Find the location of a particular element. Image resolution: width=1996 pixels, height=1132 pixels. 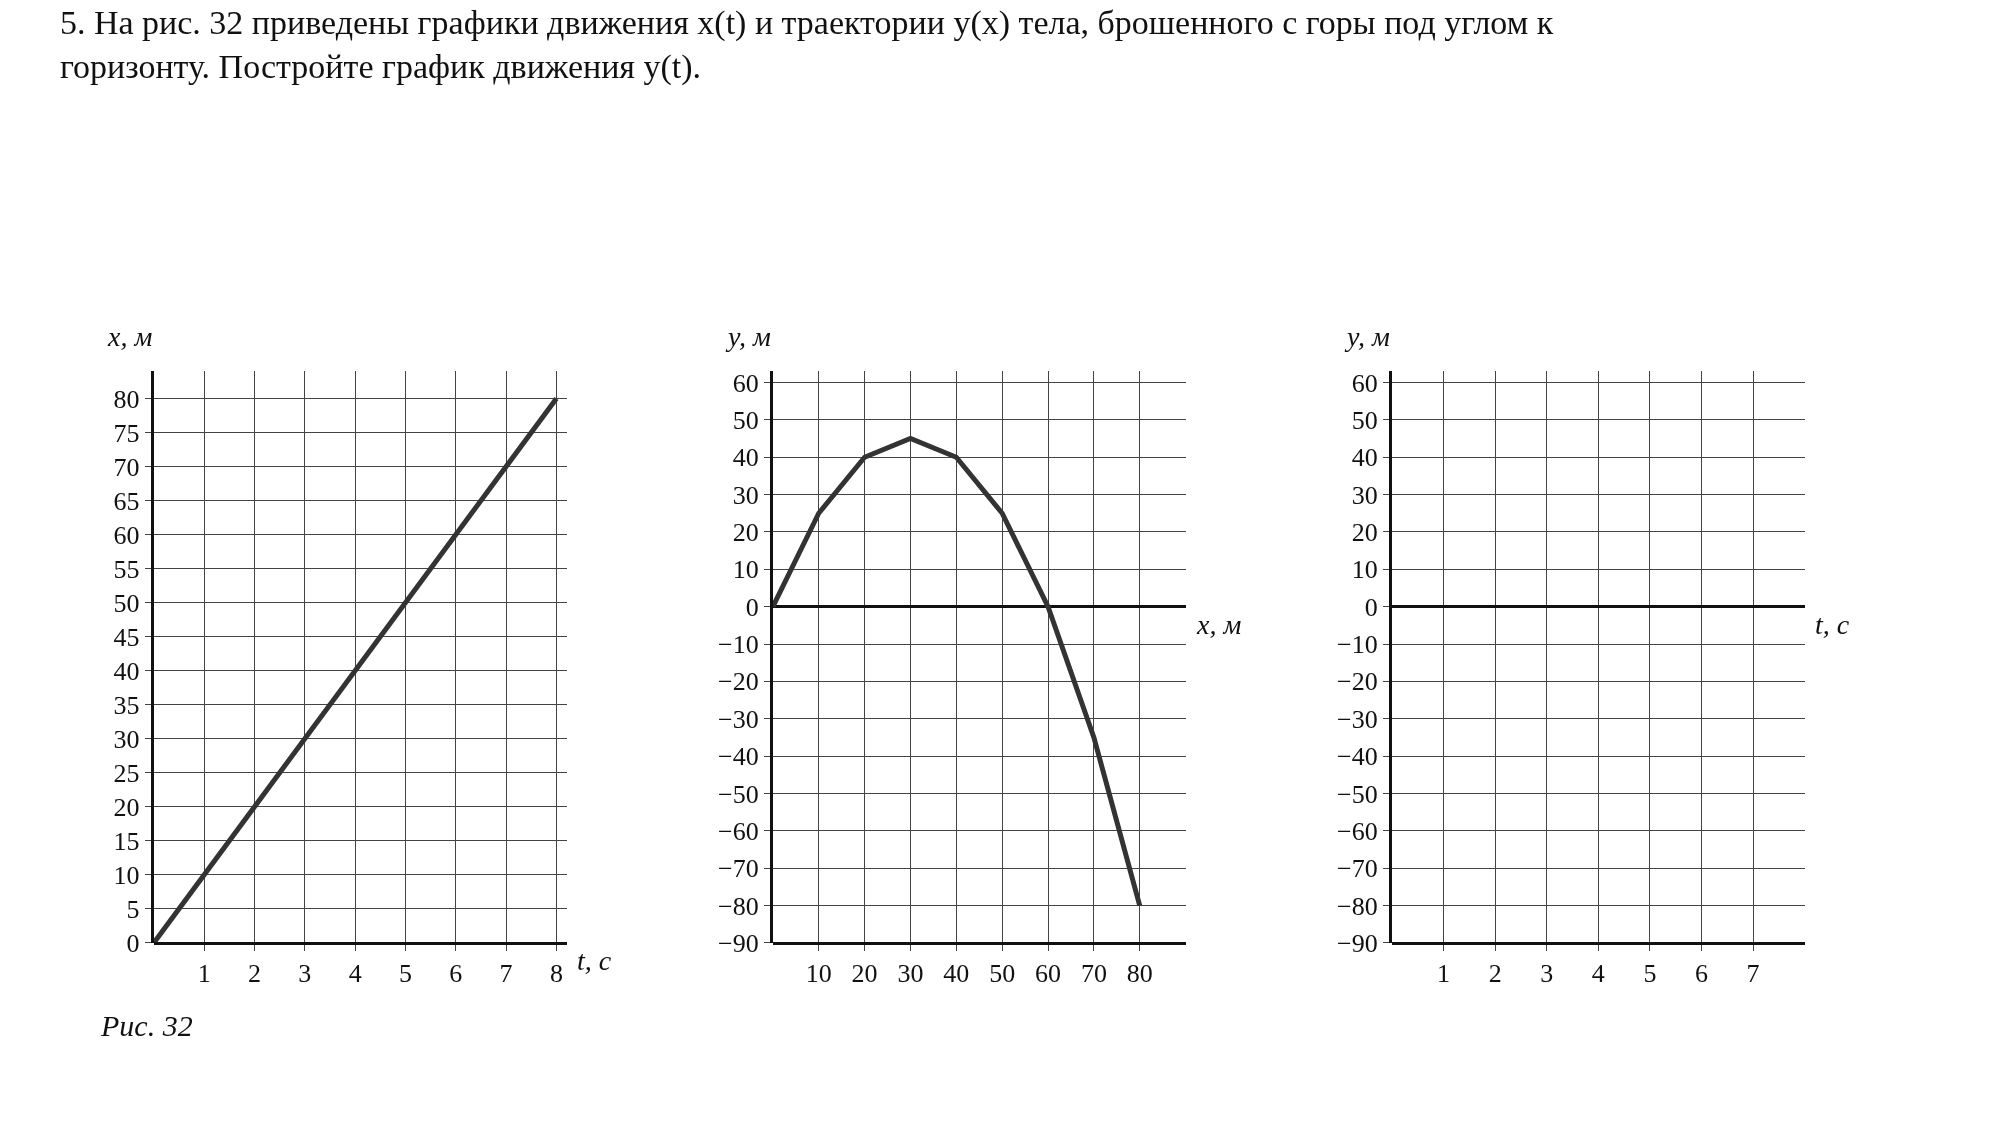

x-tick-label: 80 is located at coordinates (1139, 974).